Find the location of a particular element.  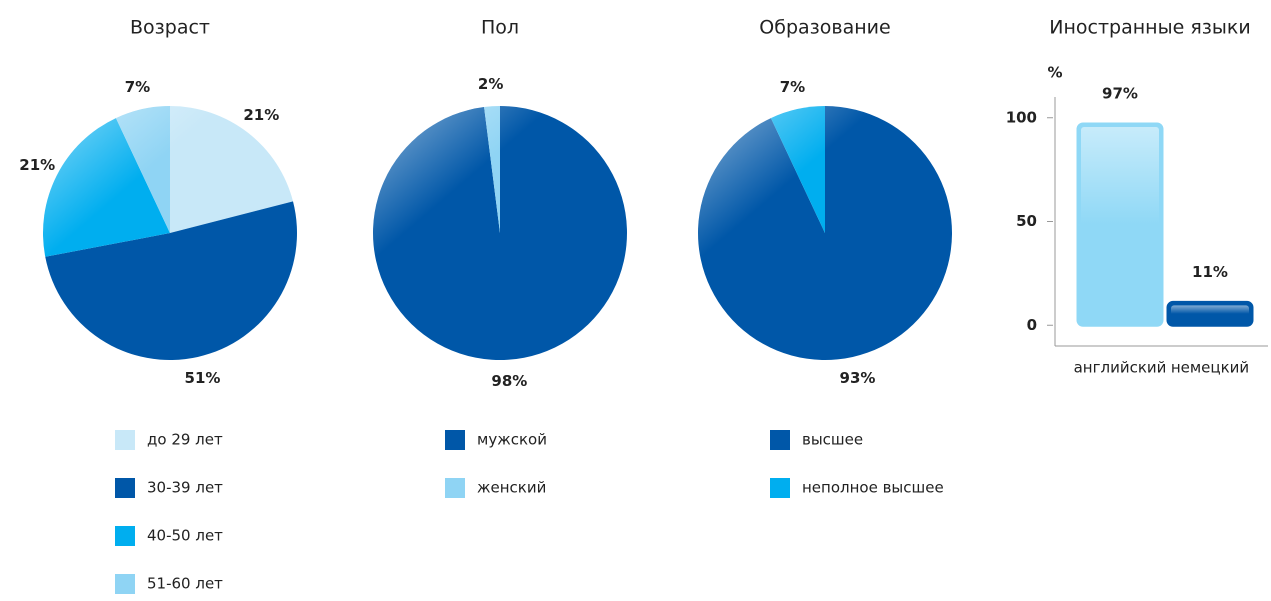

value-label: 2% is located at coordinates (490, 84).